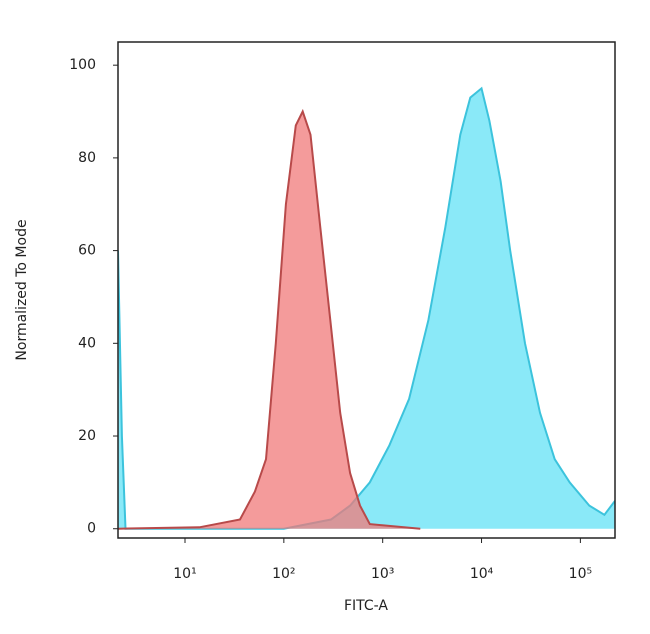 The width and height of the screenshot is (650, 634). What do you see at coordinates (482, 574) in the screenshot?
I see `x-tick-label: 10⁴` at bounding box center [482, 574].